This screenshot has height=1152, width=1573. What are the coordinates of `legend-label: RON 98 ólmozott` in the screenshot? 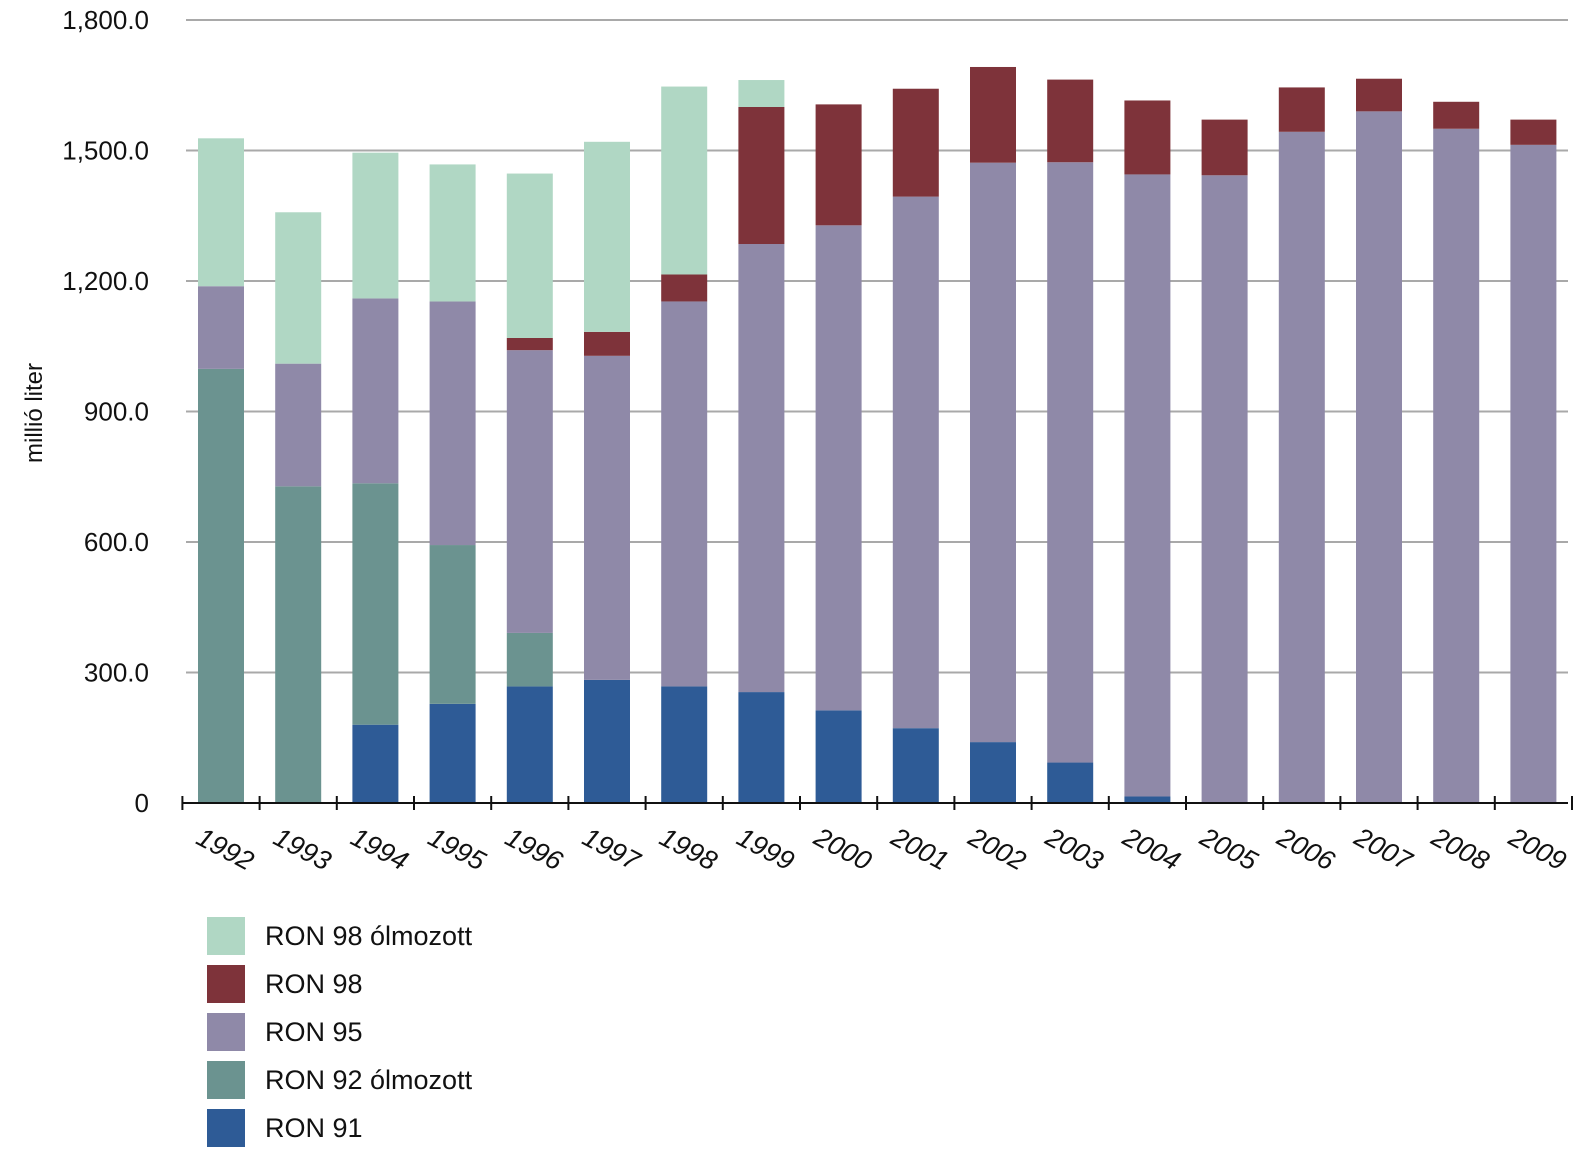 It's located at (369, 935).